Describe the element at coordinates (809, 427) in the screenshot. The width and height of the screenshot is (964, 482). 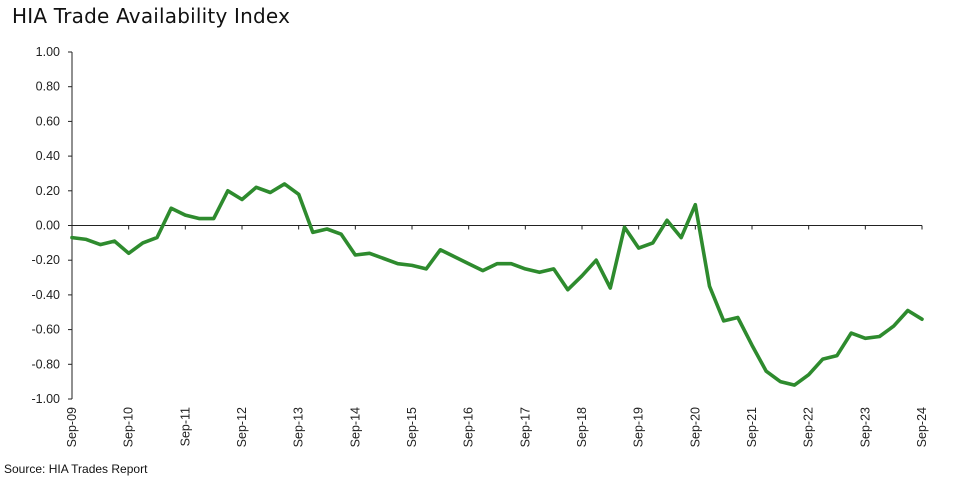
I see `x-tick-label: Sep-22` at that location.